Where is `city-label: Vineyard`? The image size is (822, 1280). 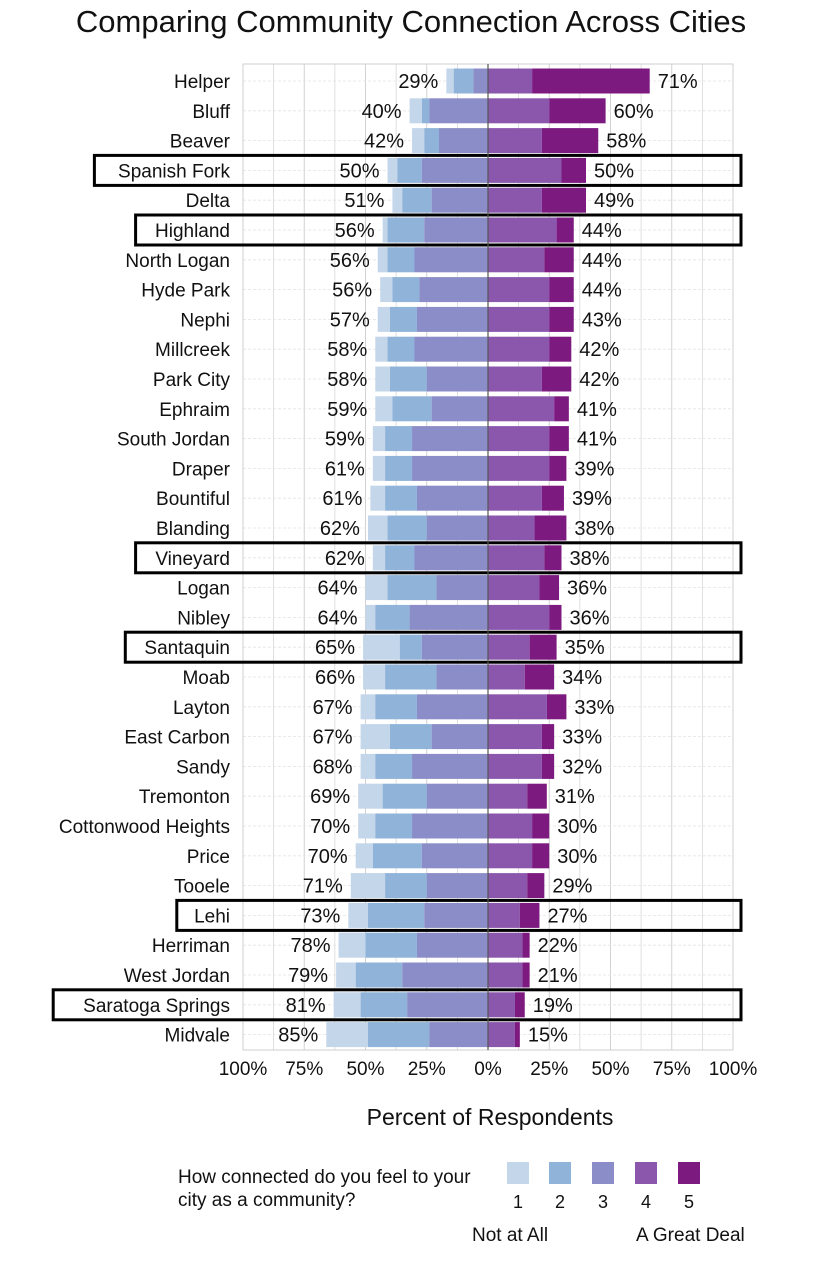
city-label: Vineyard is located at coordinates (192, 559).